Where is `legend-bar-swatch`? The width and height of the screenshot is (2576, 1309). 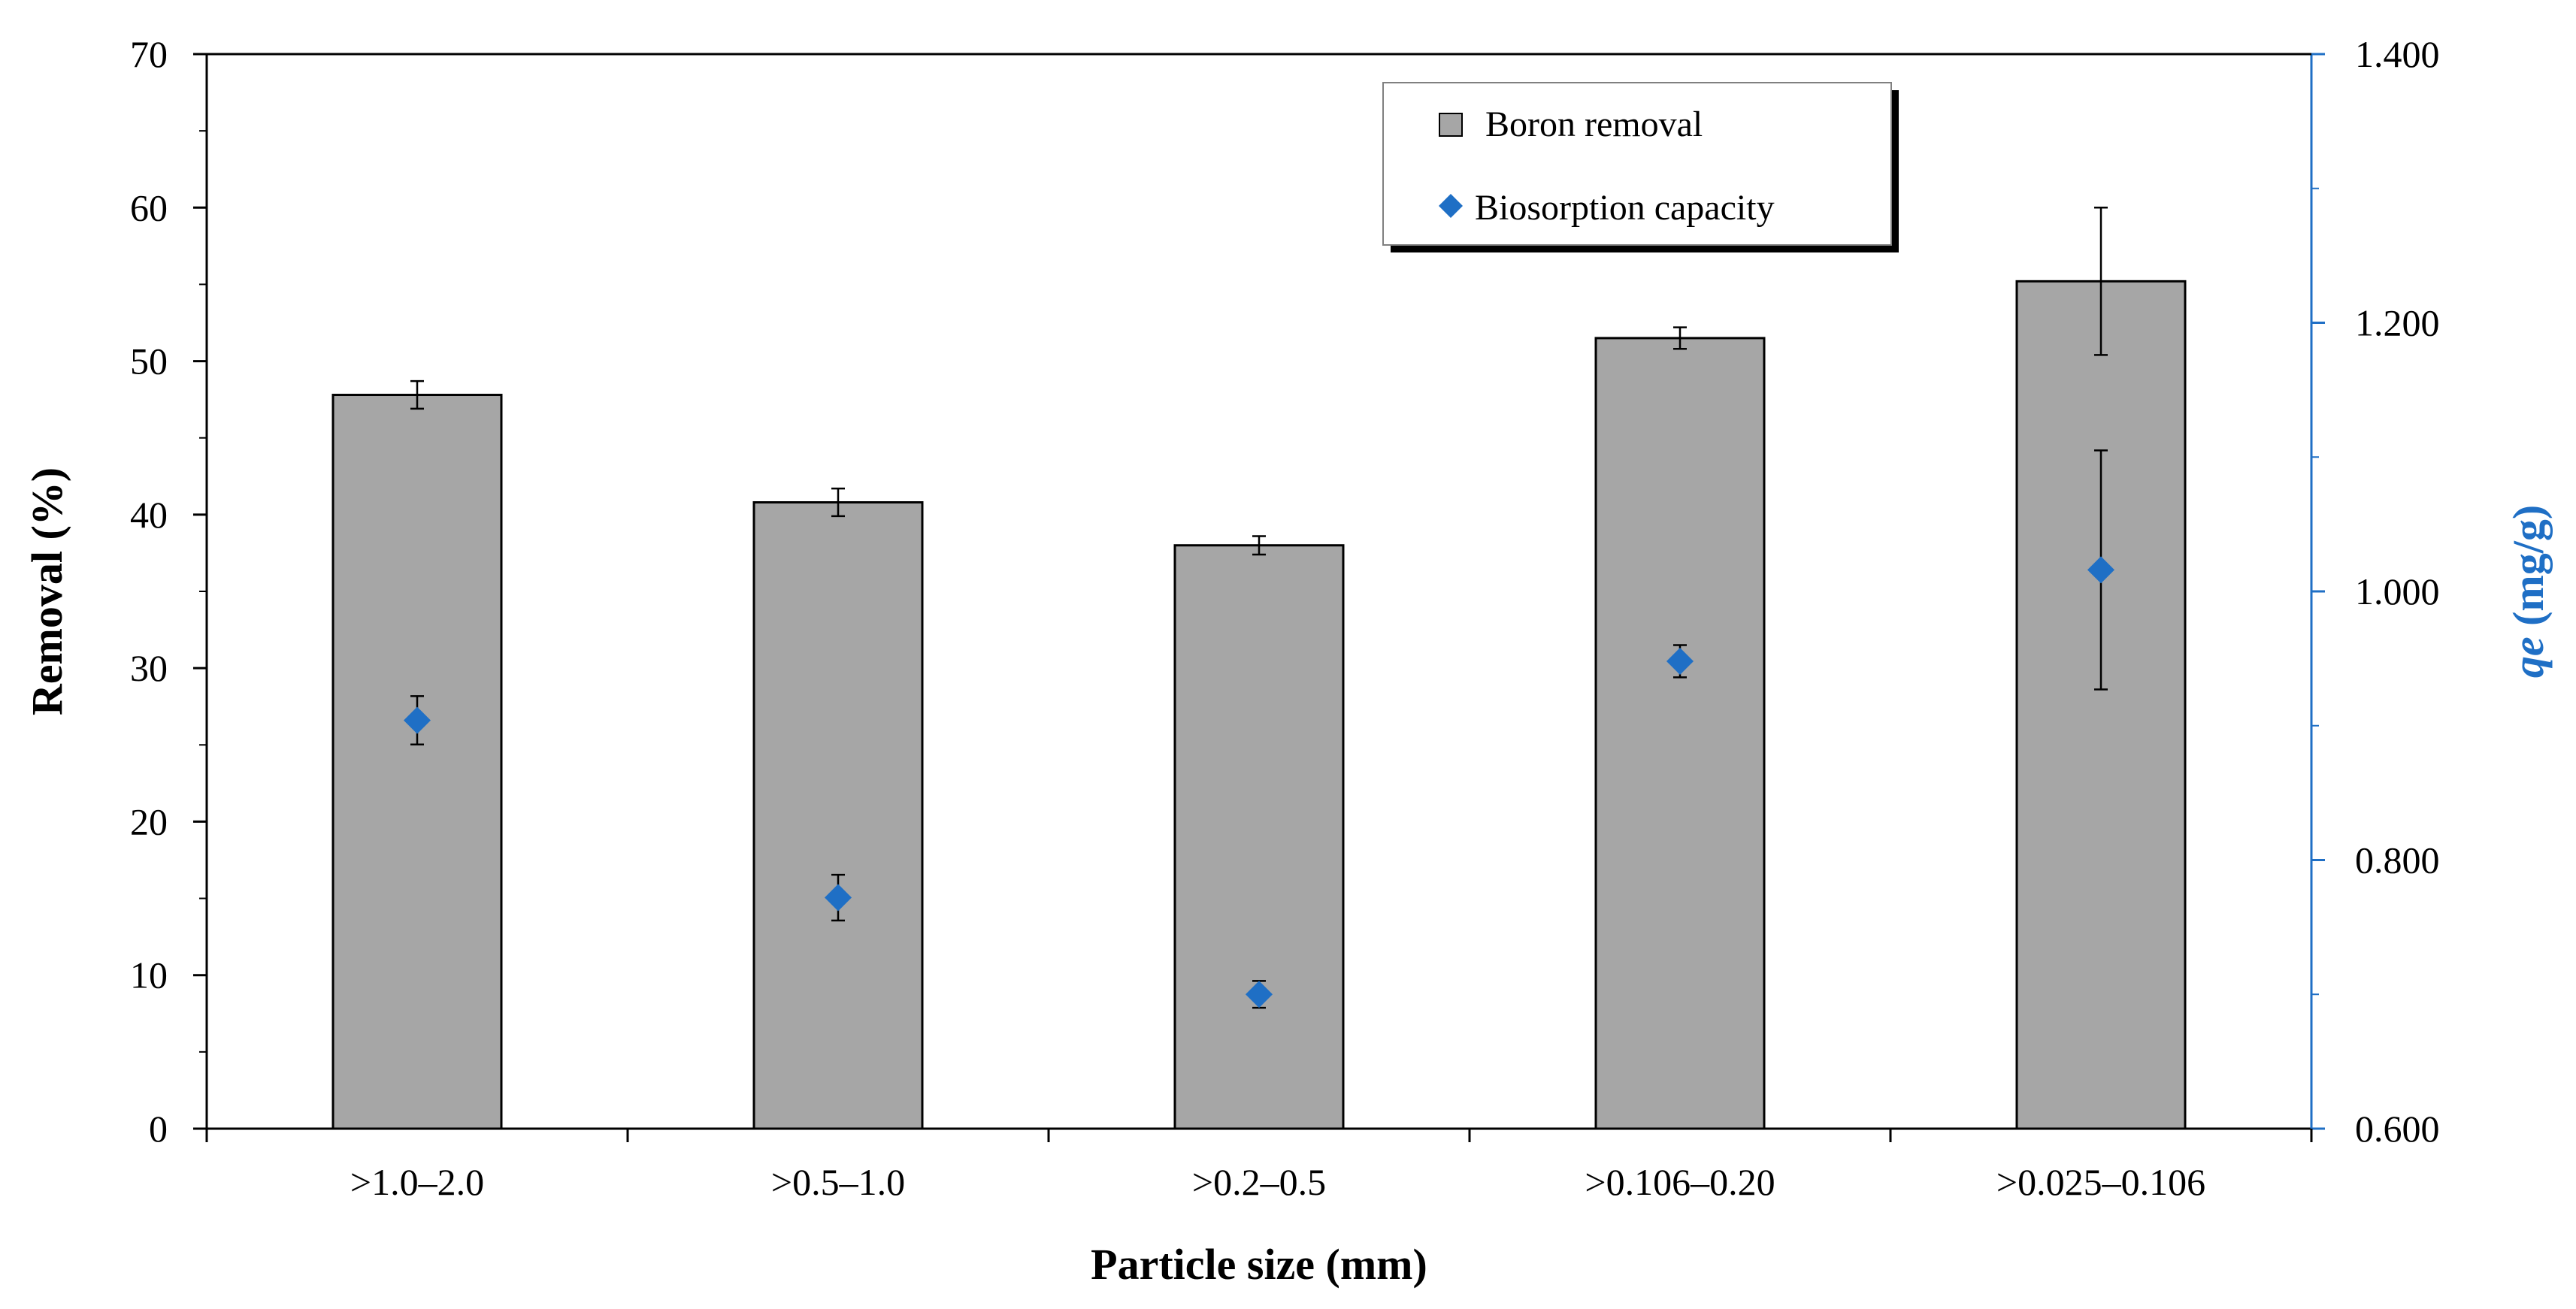 legend-bar-swatch is located at coordinates (1451, 125).